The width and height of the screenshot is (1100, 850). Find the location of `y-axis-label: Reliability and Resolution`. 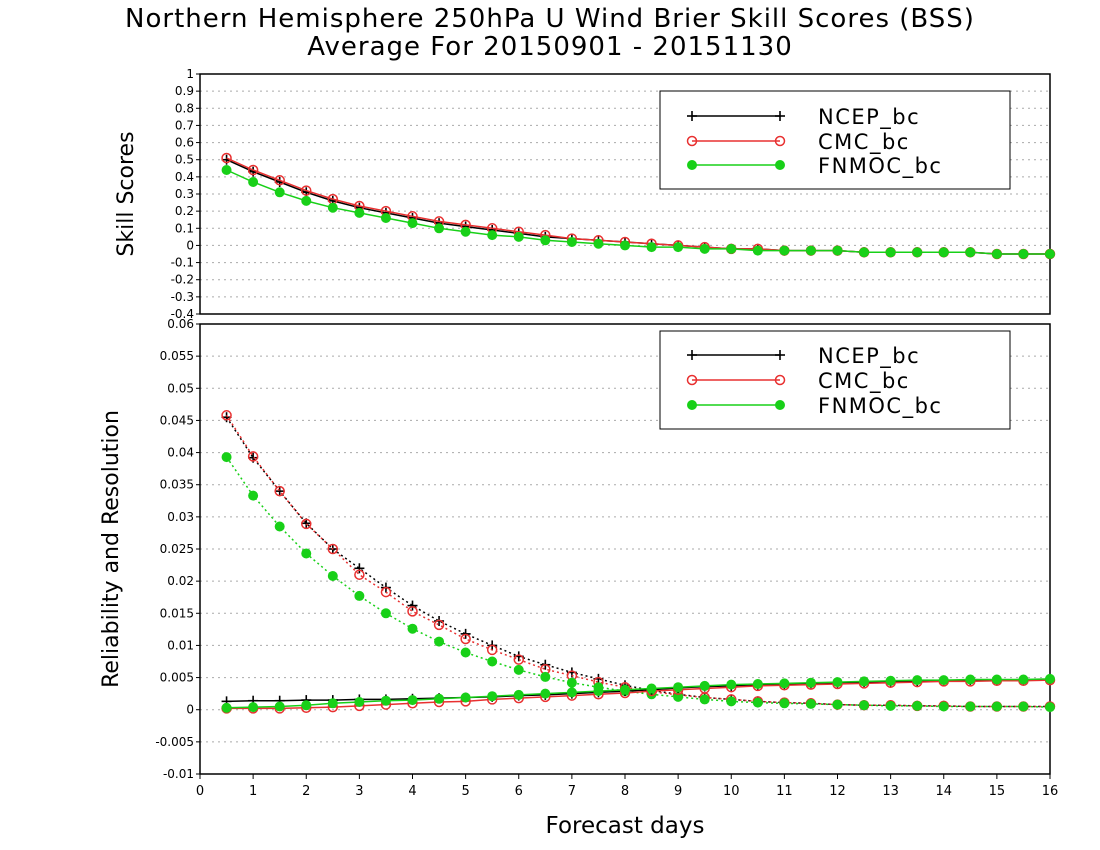

y-axis-label: Reliability and Resolution is located at coordinates (111, 549).